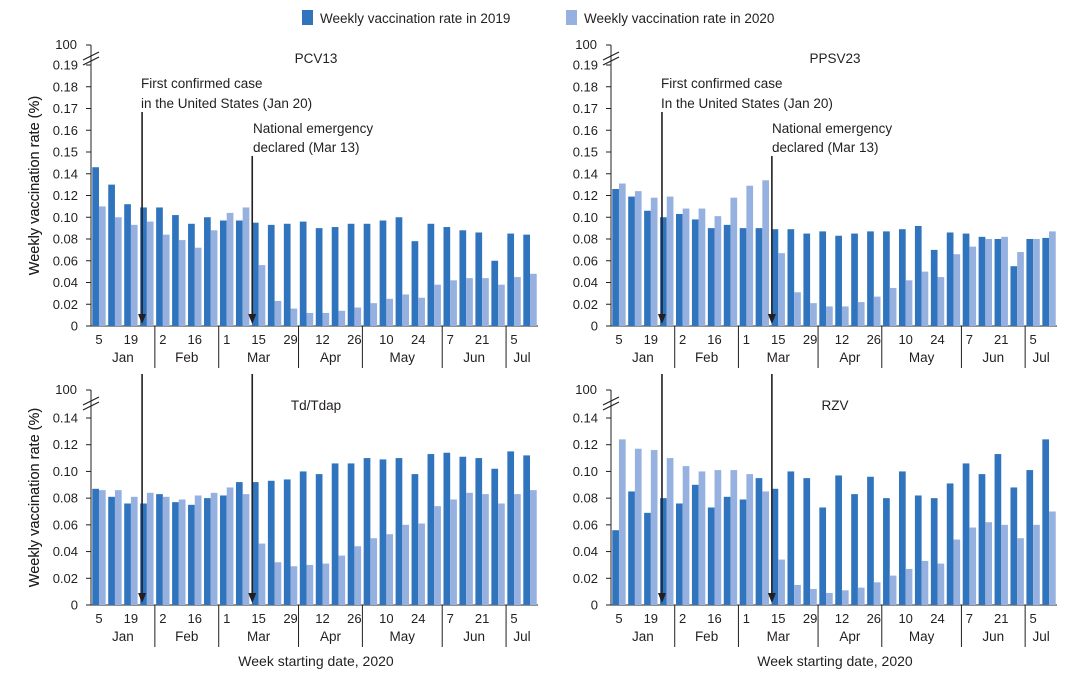 This screenshot has height=683, width=1090. What do you see at coordinates (65, 282) in the screenshot?
I see `y-tick-label: 0.04` at bounding box center [65, 282].